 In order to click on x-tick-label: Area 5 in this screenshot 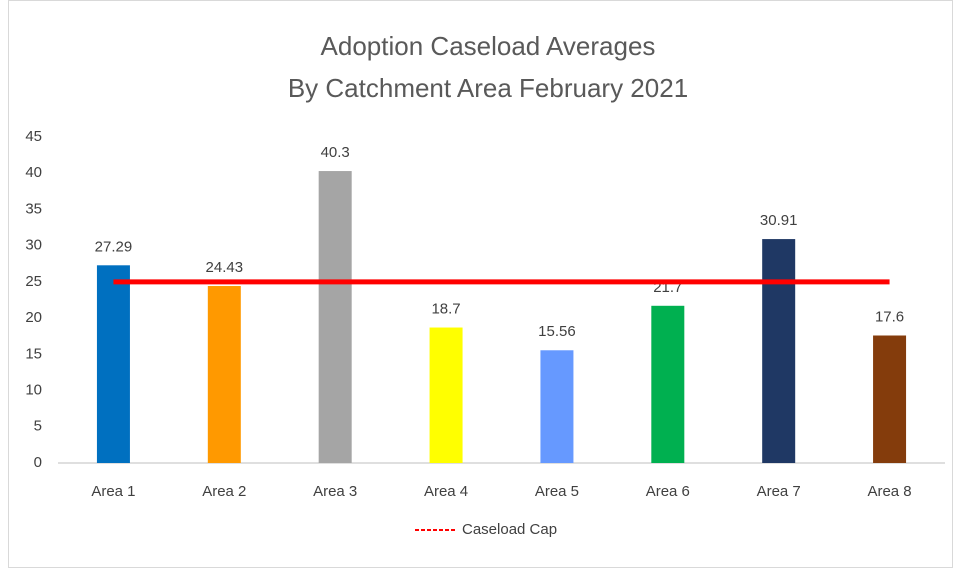, I will do `click(557, 491)`.